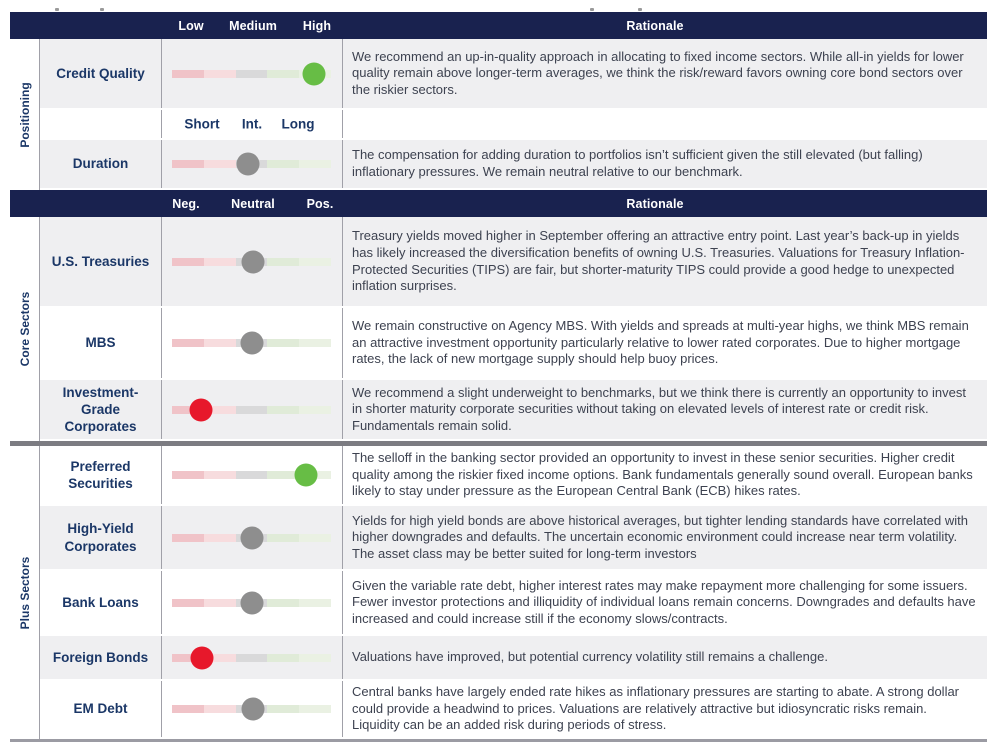 This screenshot has width=987, height=748. I want to click on scale-label-neg: Neg., so click(186, 203).